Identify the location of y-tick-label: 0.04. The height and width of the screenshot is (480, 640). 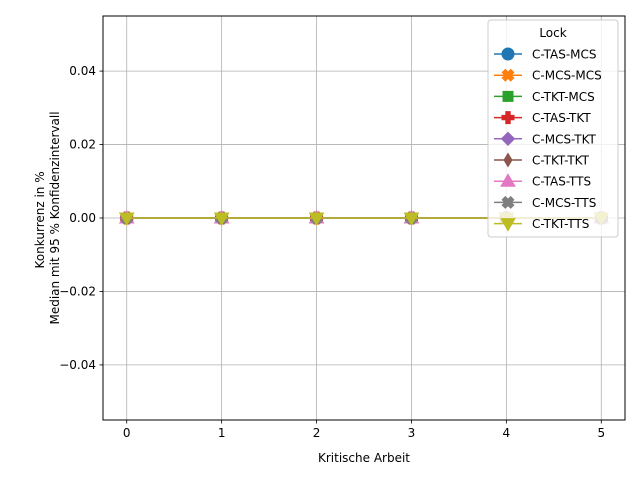
(82, 71).